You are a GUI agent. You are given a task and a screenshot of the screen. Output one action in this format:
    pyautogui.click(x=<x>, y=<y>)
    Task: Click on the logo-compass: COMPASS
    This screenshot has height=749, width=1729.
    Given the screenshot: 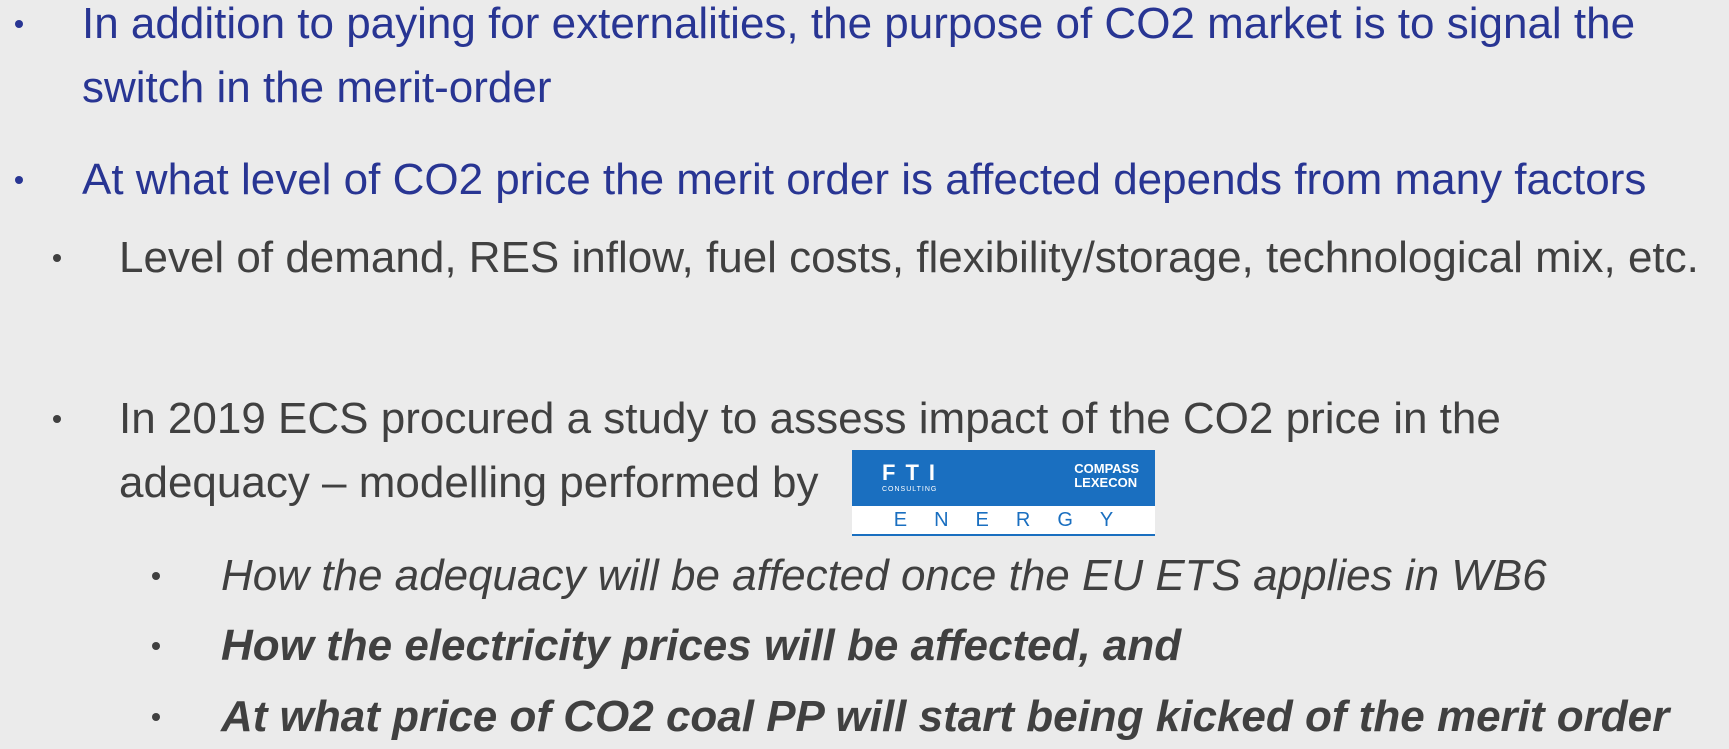 What is the action you would take?
    pyautogui.click(x=1106, y=468)
    